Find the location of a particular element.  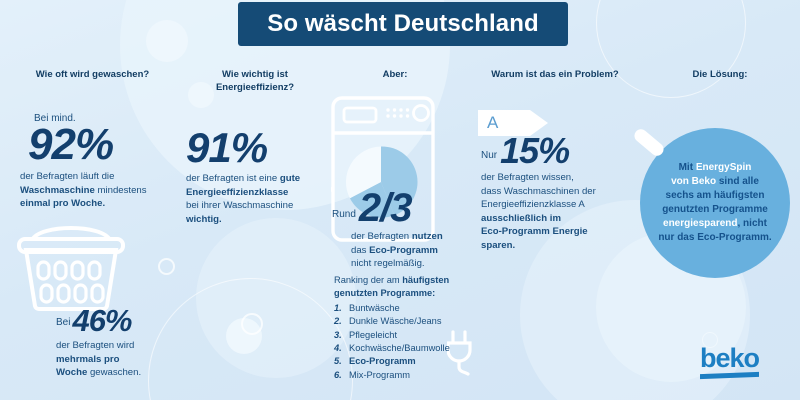

ranking-number: 1. is located at coordinates (338, 307).